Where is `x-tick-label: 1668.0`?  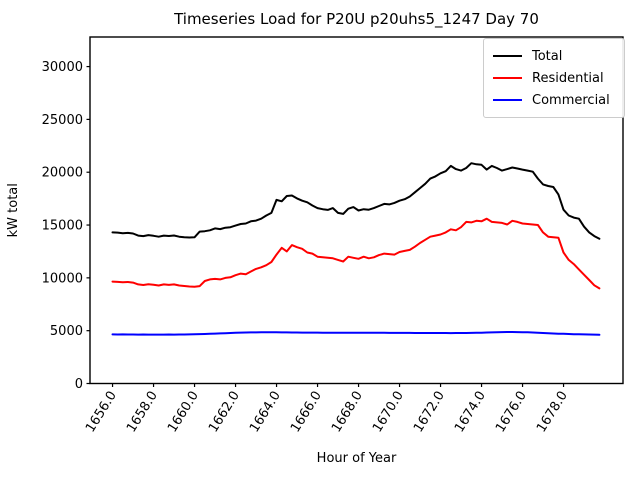 x-tick-label: 1668.0 is located at coordinates (347, 412).